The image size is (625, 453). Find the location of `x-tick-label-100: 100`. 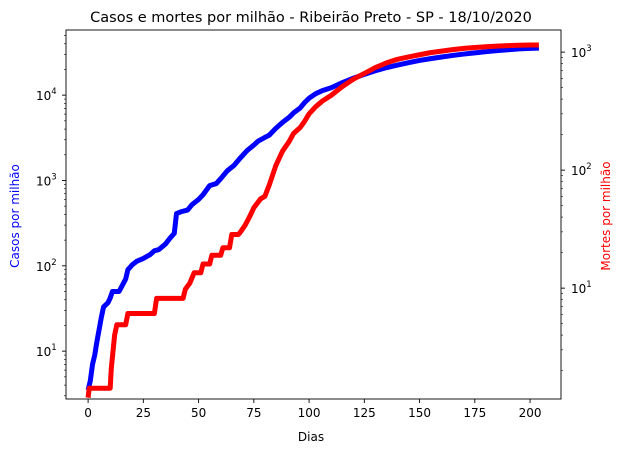

x-tick-label-100: 100 is located at coordinates (309, 413).